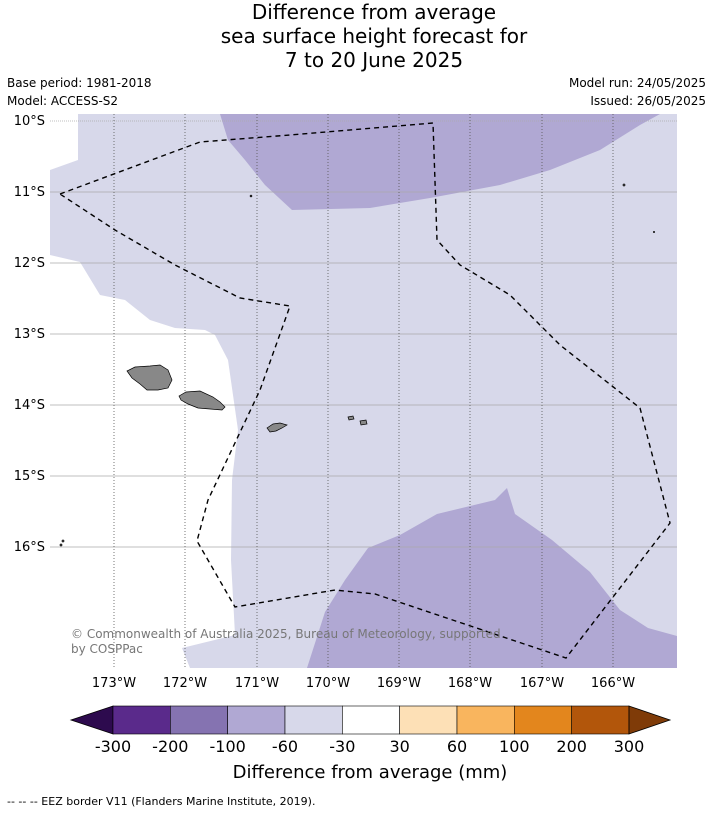  What do you see at coordinates (637, 92) in the screenshot?
I see `info-right: Model run: 24/05/2025 Issued: 26/05/2025` at bounding box center [637, 92].